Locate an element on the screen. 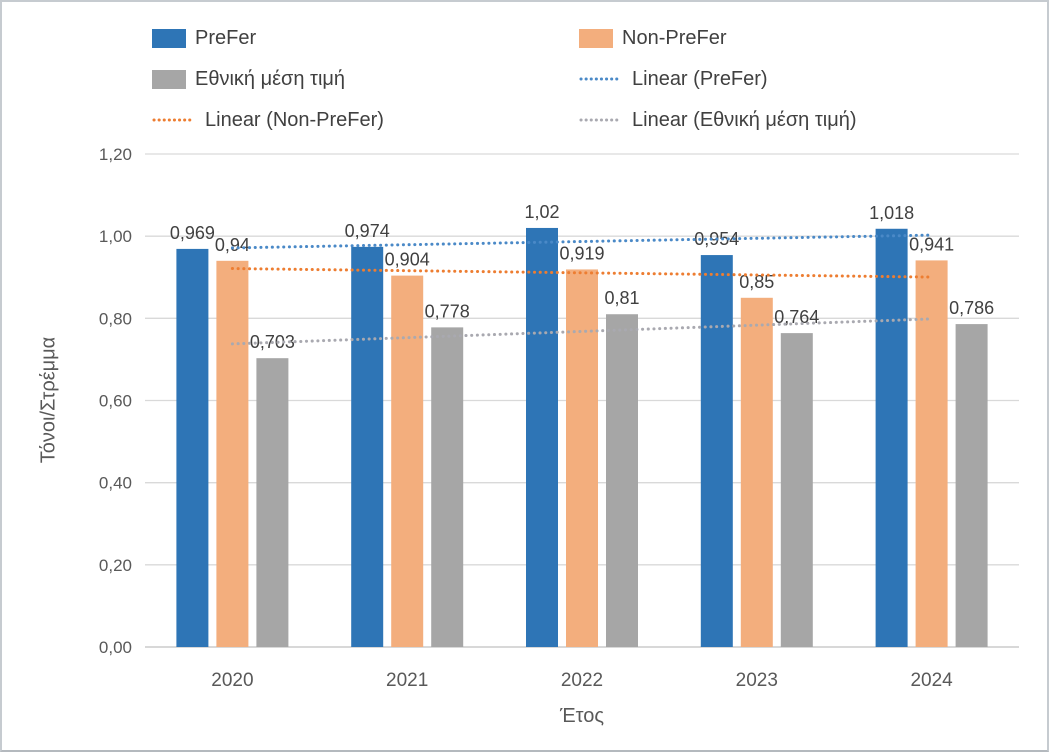  data-label: 0,778 is located at coordinates (447, 311).